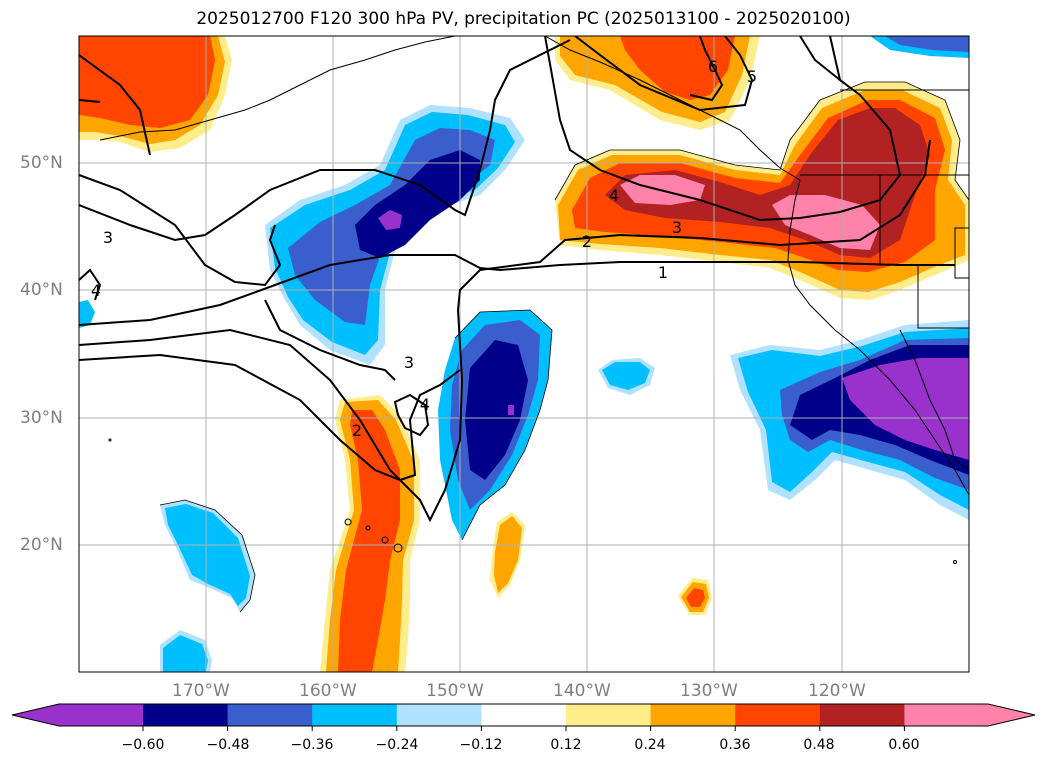 The width and height of the screenshot is (1047, 765). I want to click on pv-contour-4b, so click(90, 284).